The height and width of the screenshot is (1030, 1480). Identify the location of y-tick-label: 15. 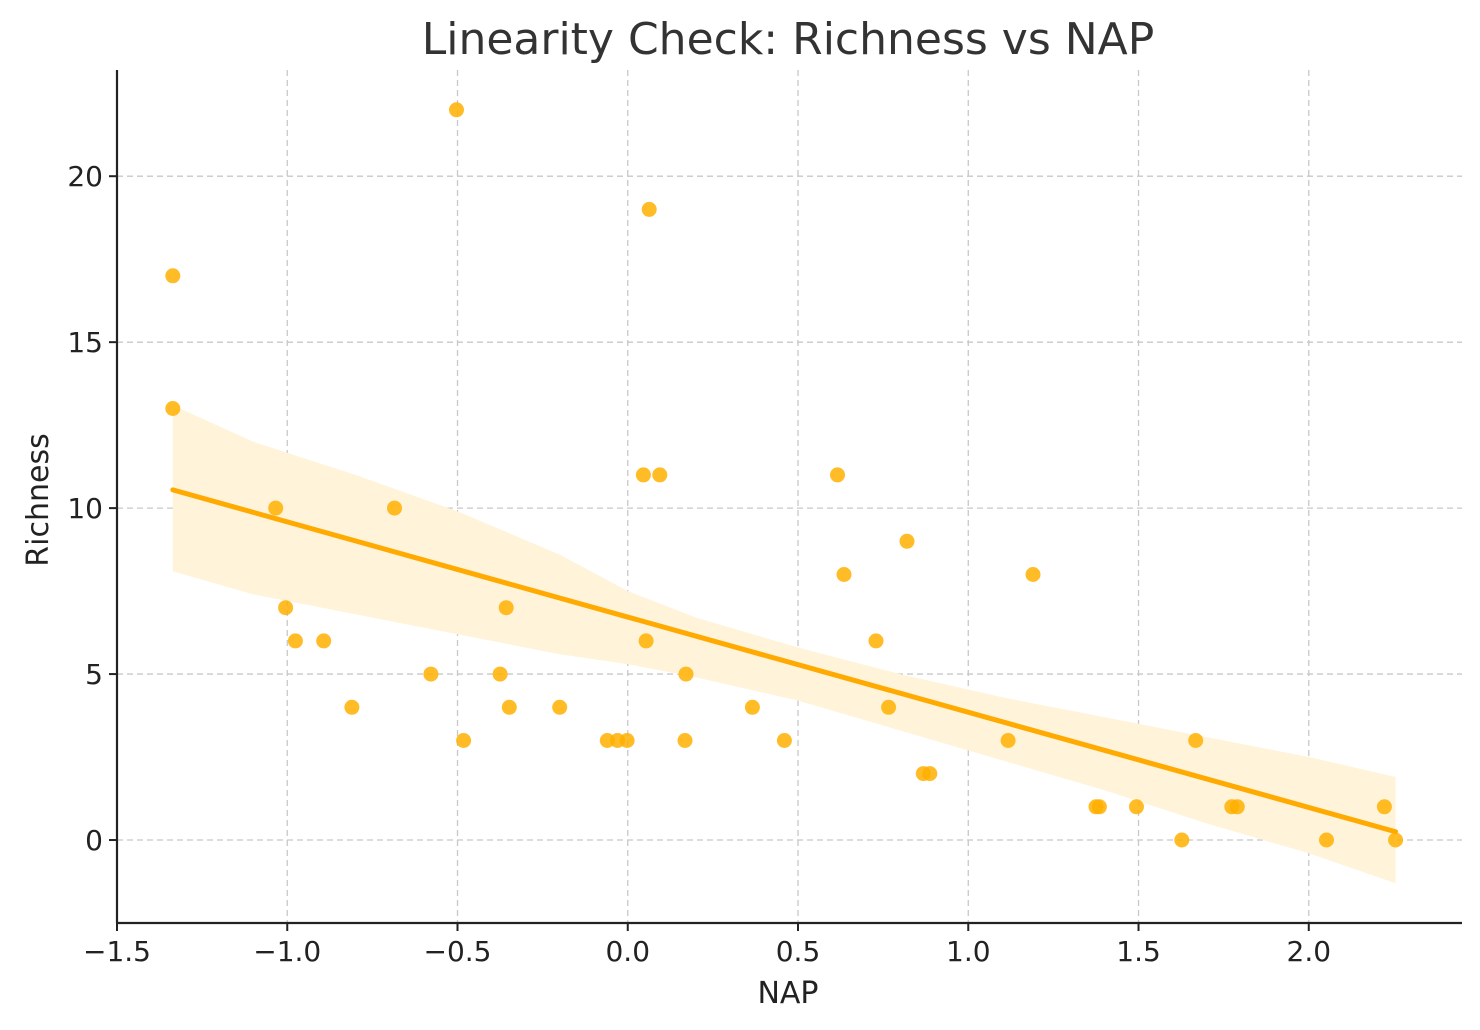
(85, 342).